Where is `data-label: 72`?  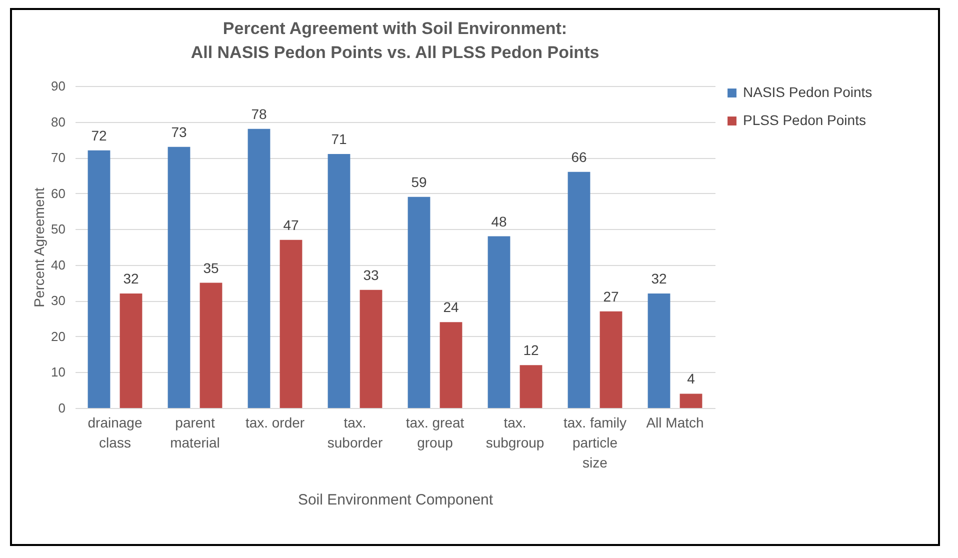
data-label: 72 is located at coordinates (99, 135).